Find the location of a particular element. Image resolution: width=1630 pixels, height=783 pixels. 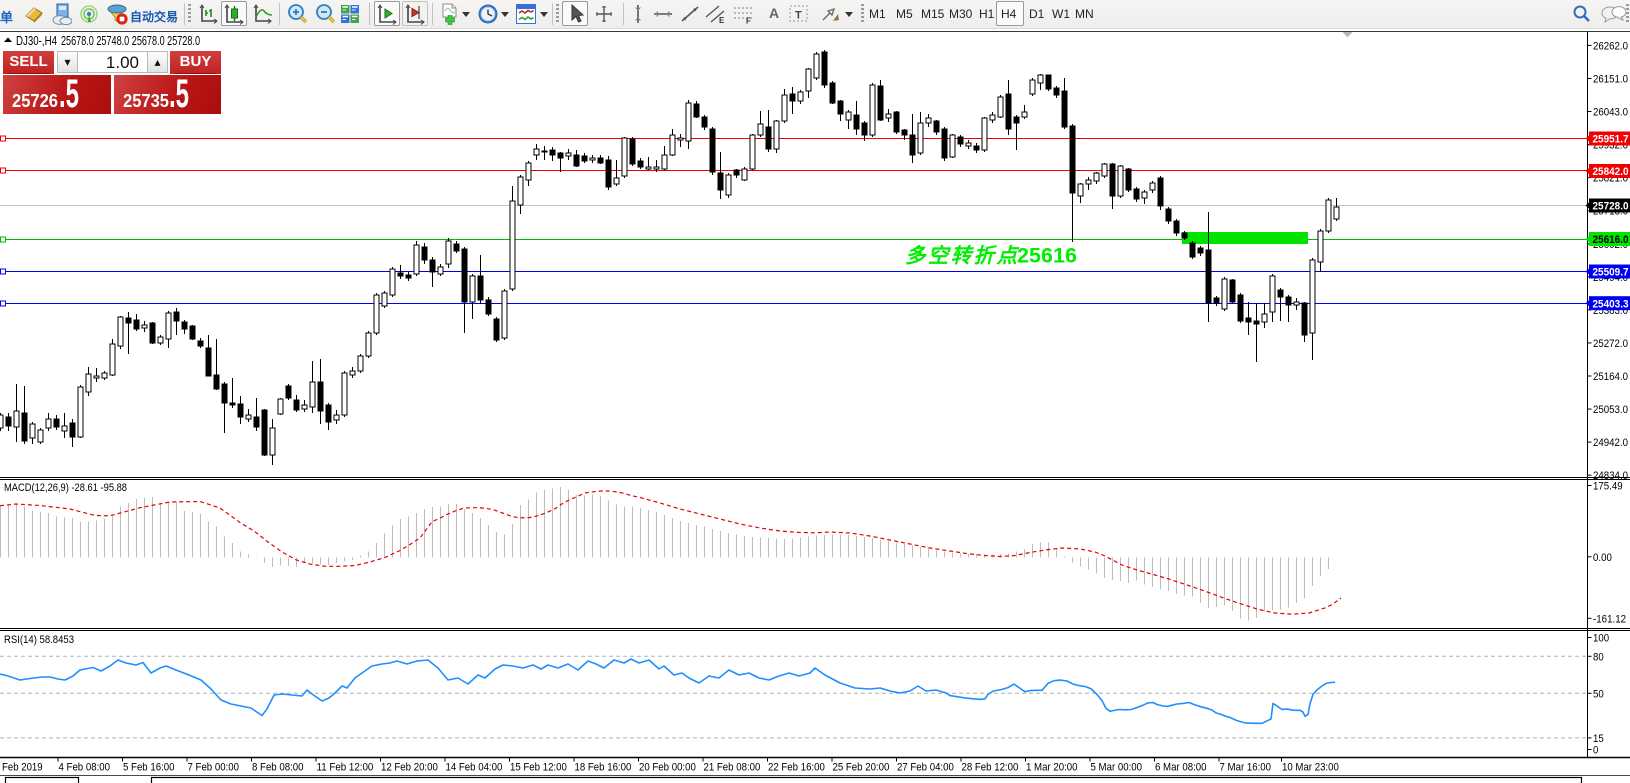

svg-text: 26262.0 is located at coordinates (1610, 46).